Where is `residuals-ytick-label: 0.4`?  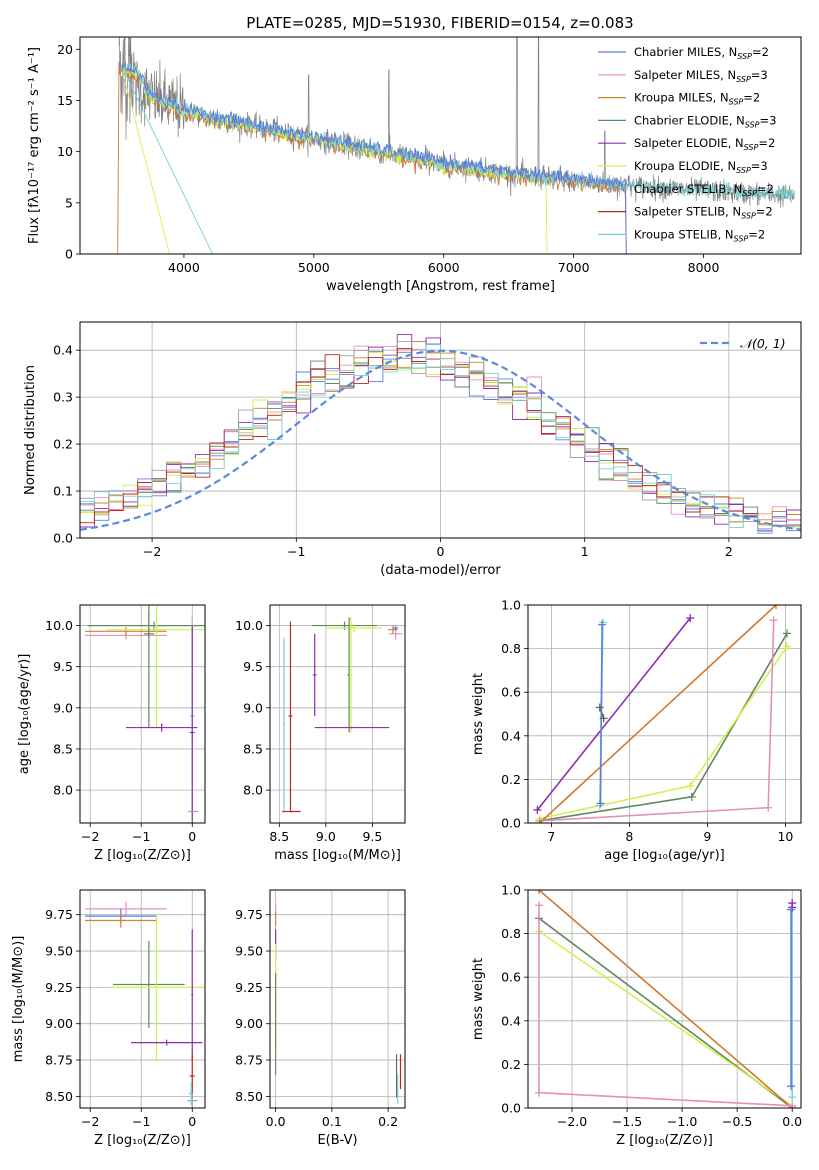
residuals-ytick-label: 0.4 is located at coordinates (63, 350).